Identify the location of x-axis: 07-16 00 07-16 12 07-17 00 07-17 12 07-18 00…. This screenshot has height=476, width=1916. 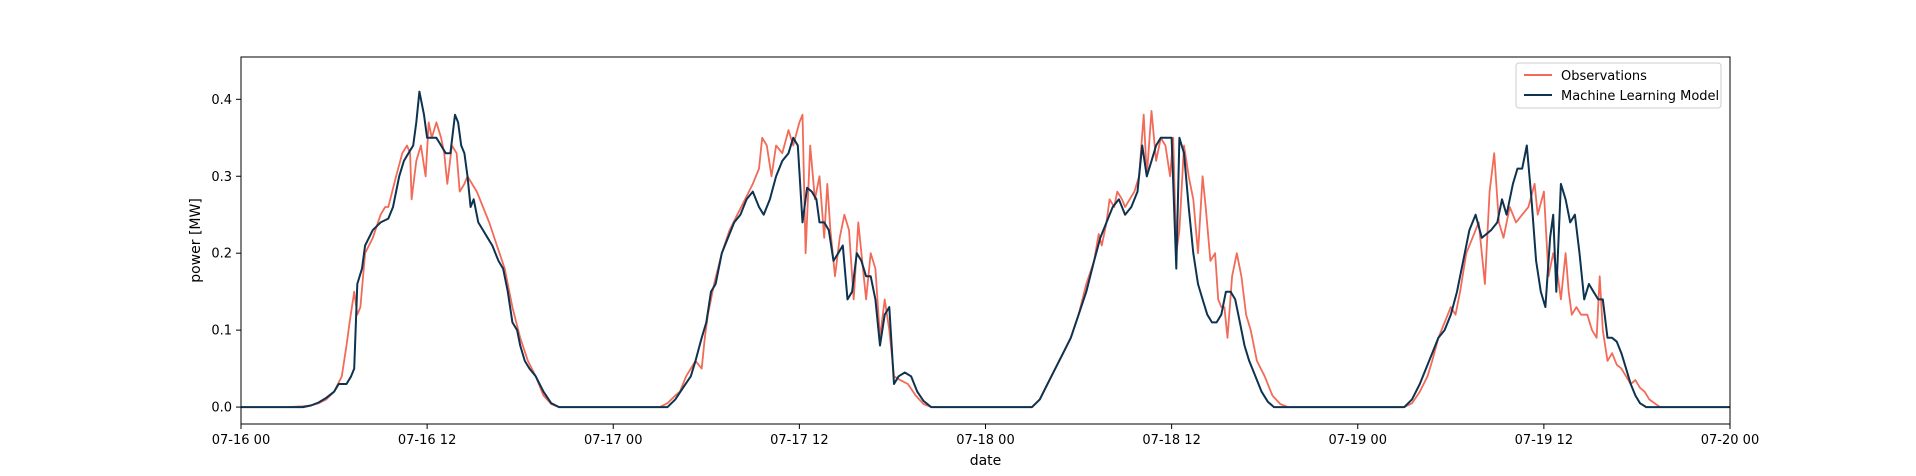
(985, 436).